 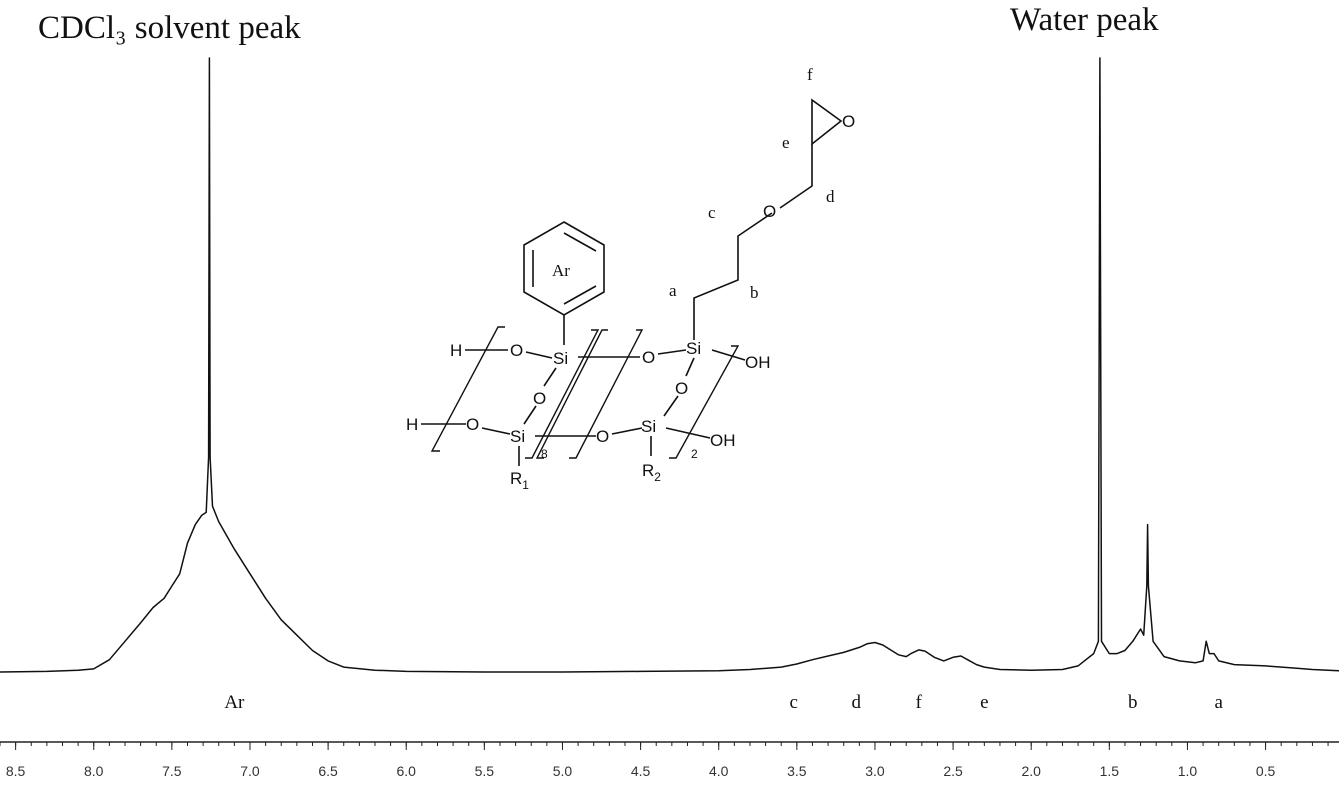 What do you see at coordinates (673, 290) in the screenshot?
I see `chain-label-a: a` at bounding box center [673, 290].